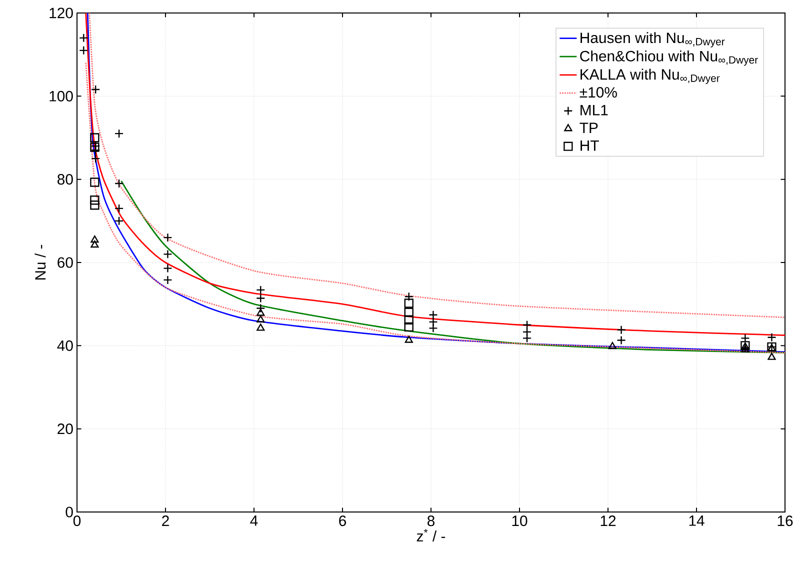 The width and height of the screenshot is (806, 569). I want to click on y-tick-label: 0, so click(69, 512).